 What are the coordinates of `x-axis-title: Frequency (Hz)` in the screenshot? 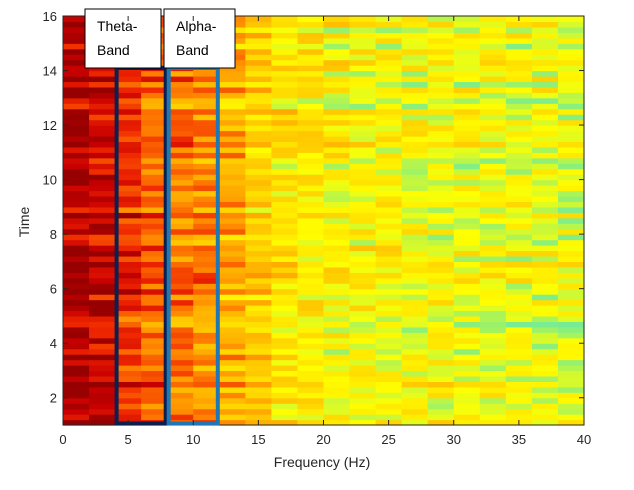 It's located at (322, 462).